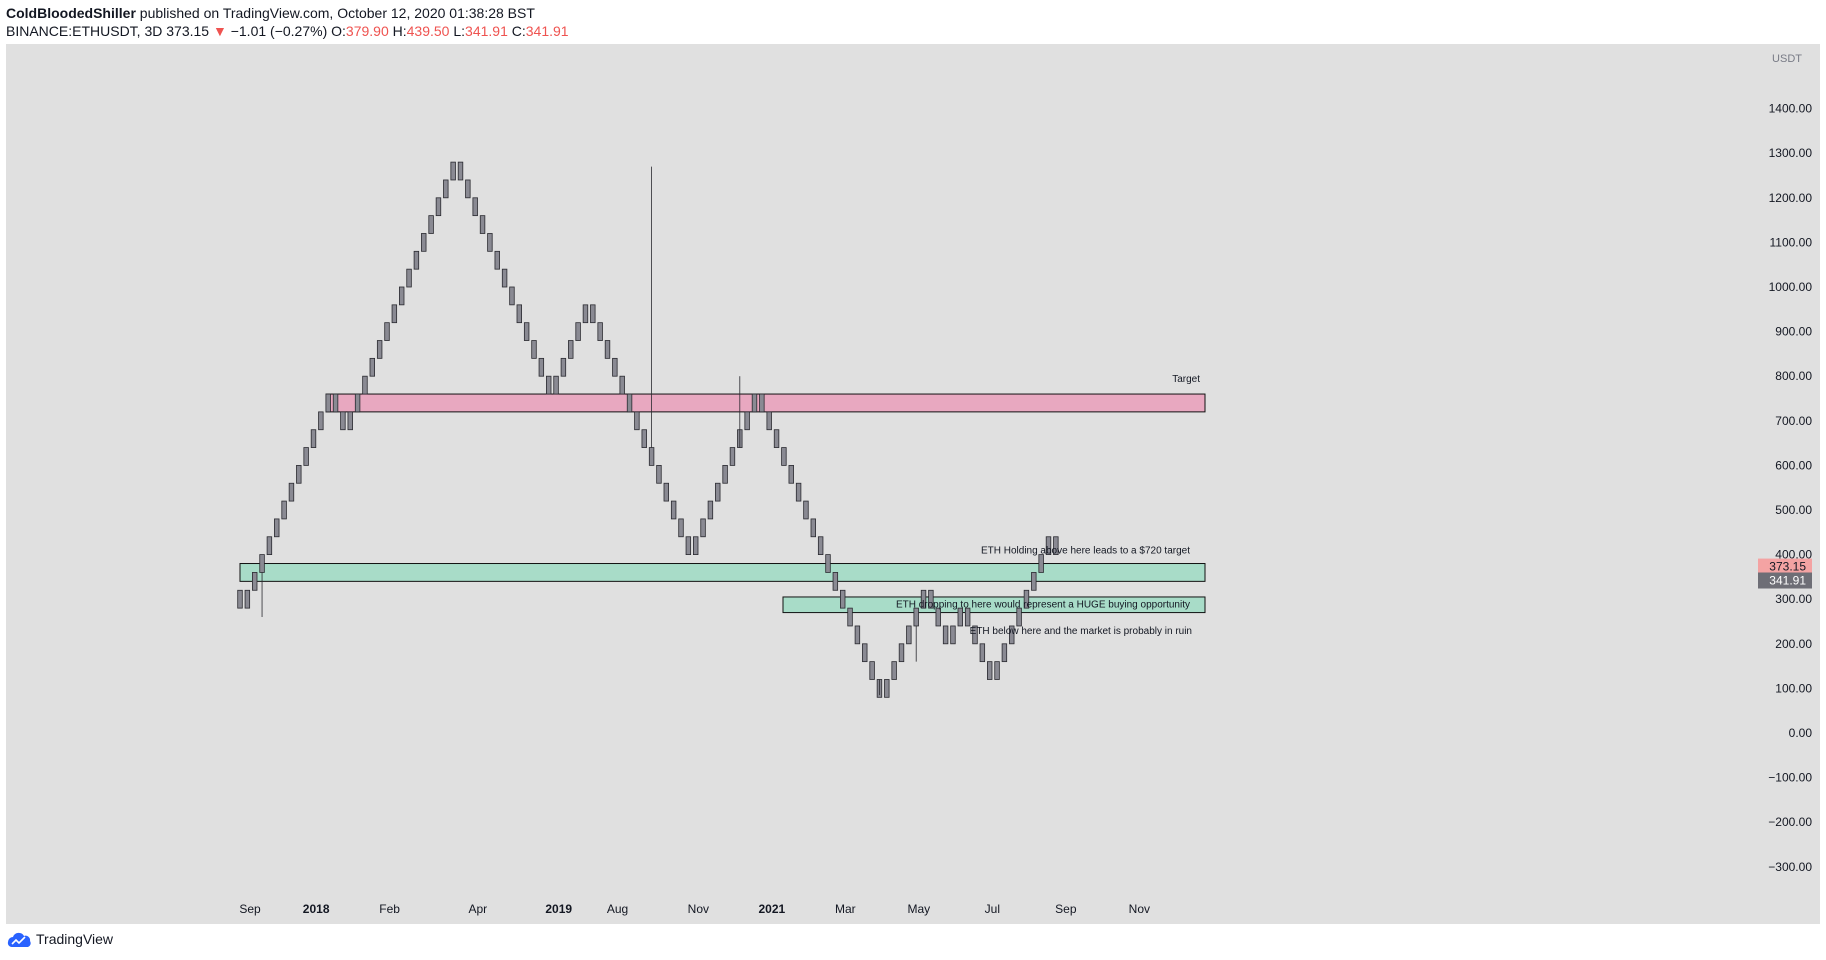 The height and width of the screenshot is (960, 1826). What do you see at coordinates (1793, 644) in the screenshot?
I see `y-tick-label: 200.00` at bounding box center [1793, 644].